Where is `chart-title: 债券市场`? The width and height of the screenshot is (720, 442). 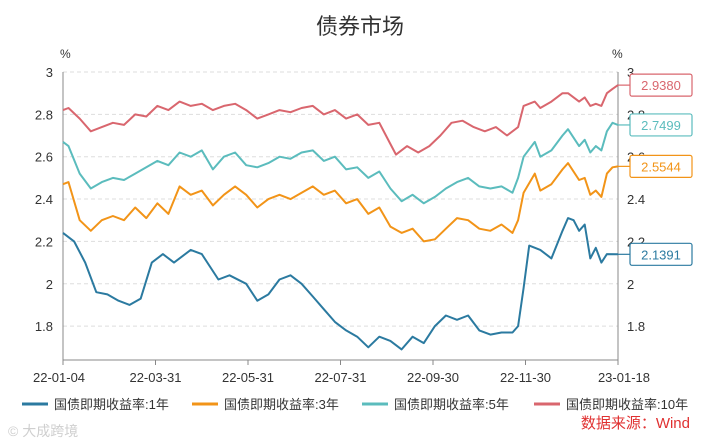
chart-title: 债券市场 is located at coordinates (360, 26).